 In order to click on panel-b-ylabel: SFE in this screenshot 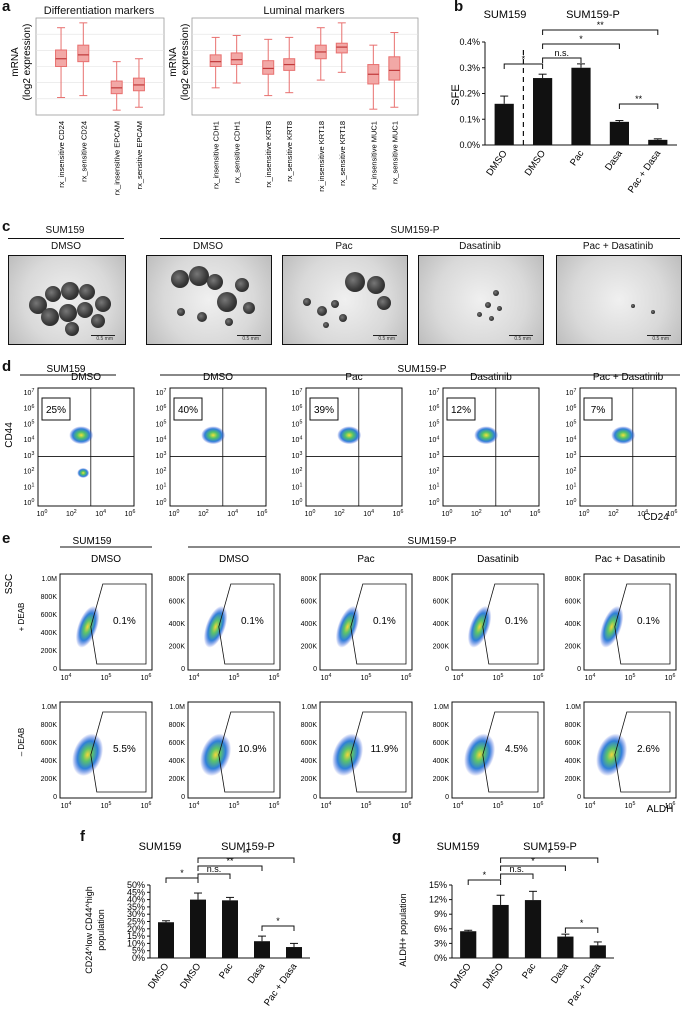, I will do `click(456, 94)`.